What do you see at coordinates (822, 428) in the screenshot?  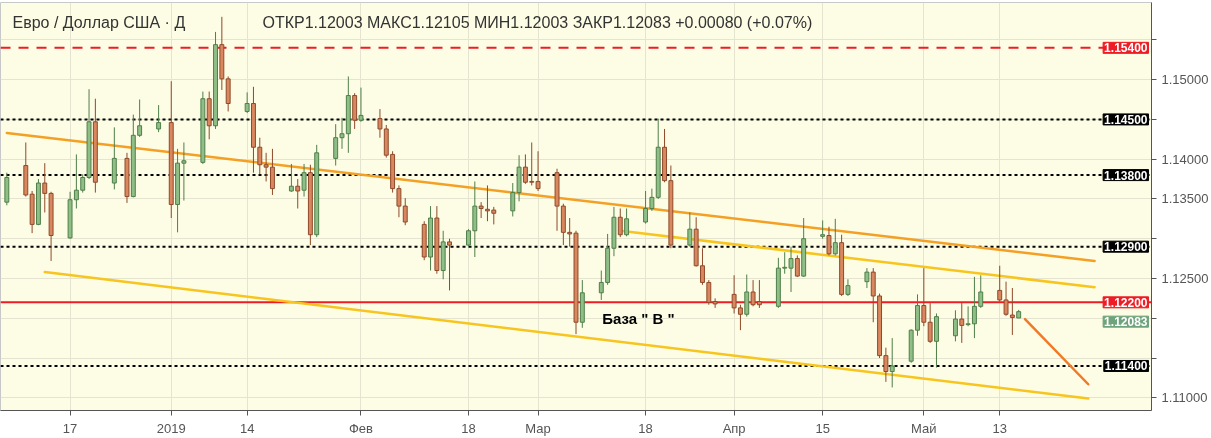 I see `x-tick-label: 15` at bounding box center [822, 428].